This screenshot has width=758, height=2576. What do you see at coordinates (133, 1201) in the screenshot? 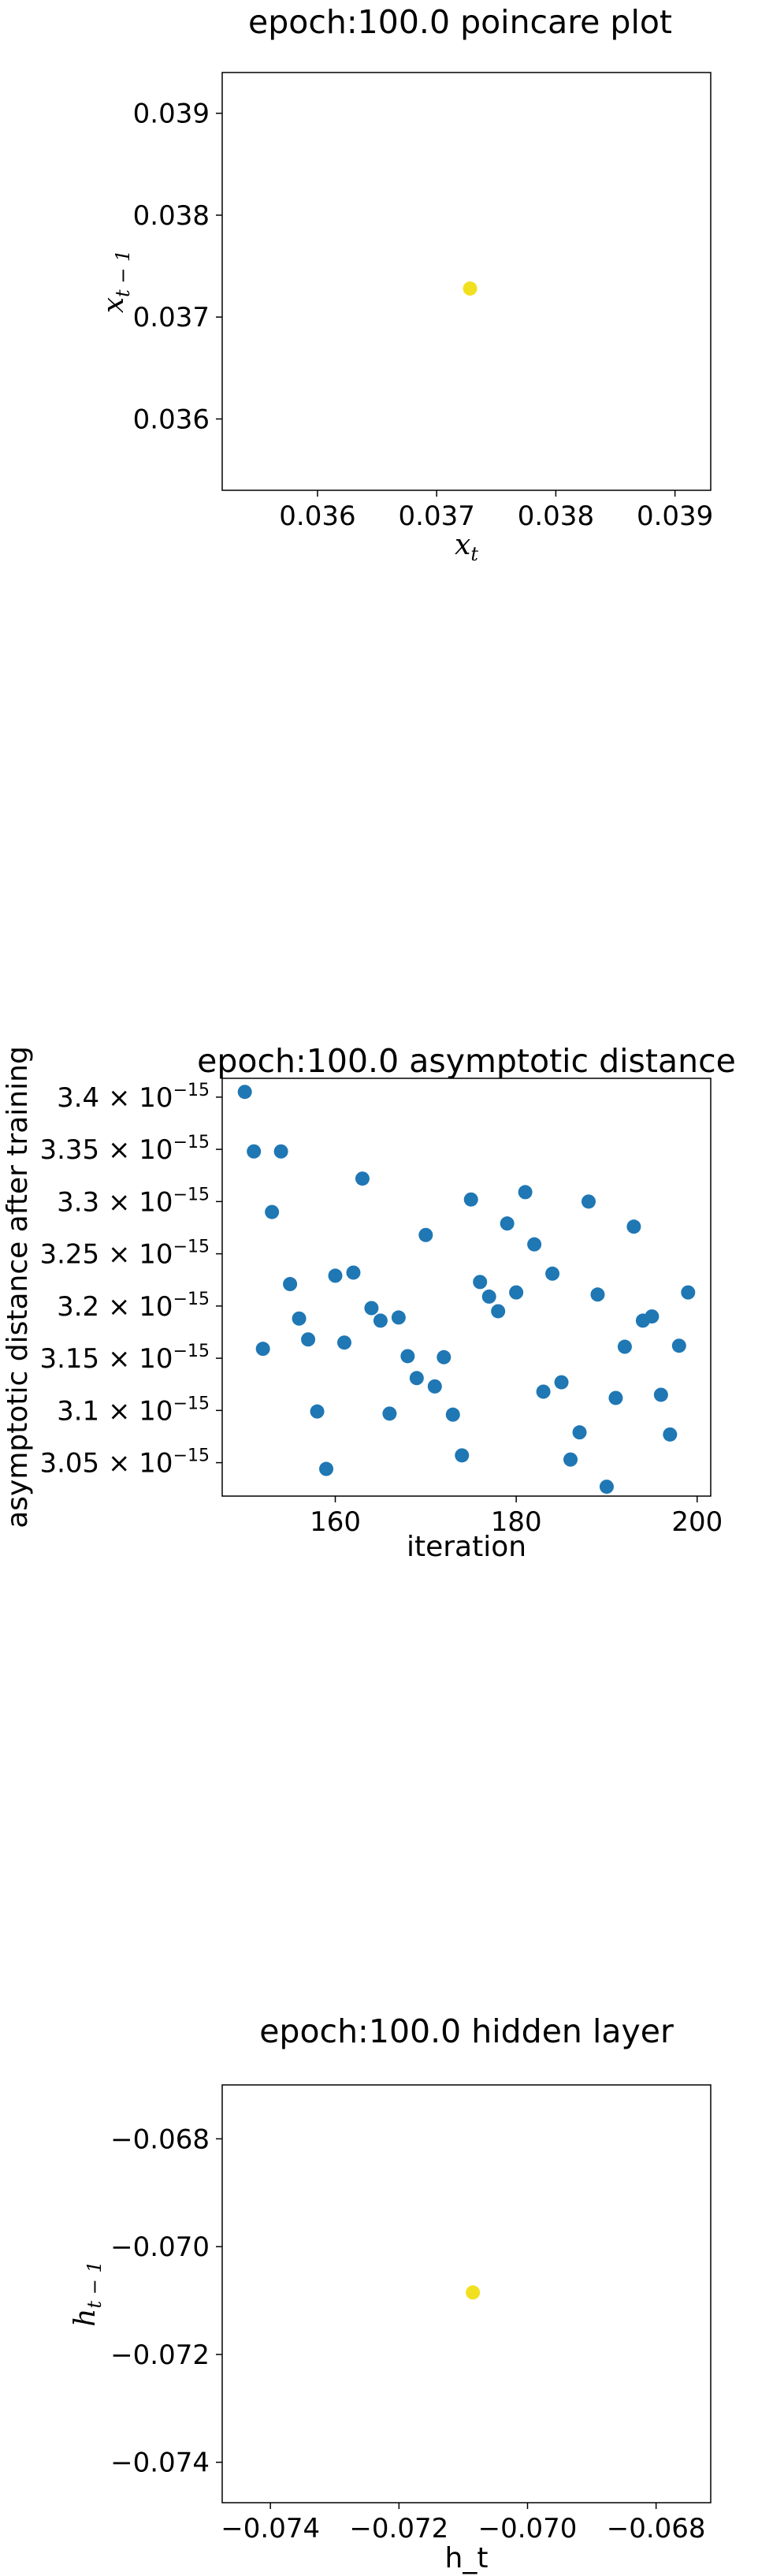
I see `asymptotic-y-tick-label: 3.3 × 10⁻¹⁵` at bounding box center [133, 1201].